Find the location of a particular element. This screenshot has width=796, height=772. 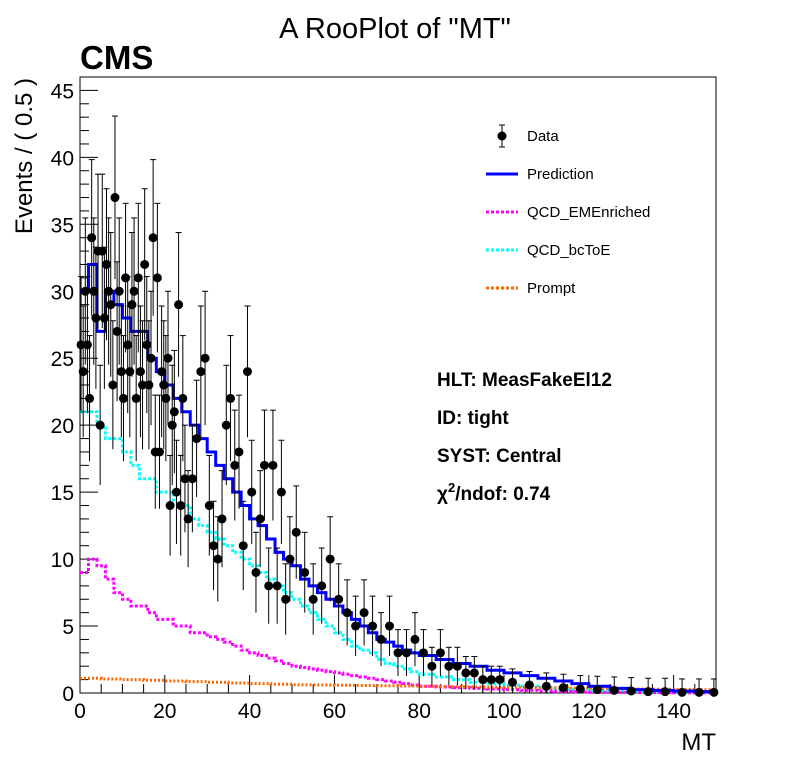

y-tick-label: 0 is located at coordinates (68, 694).